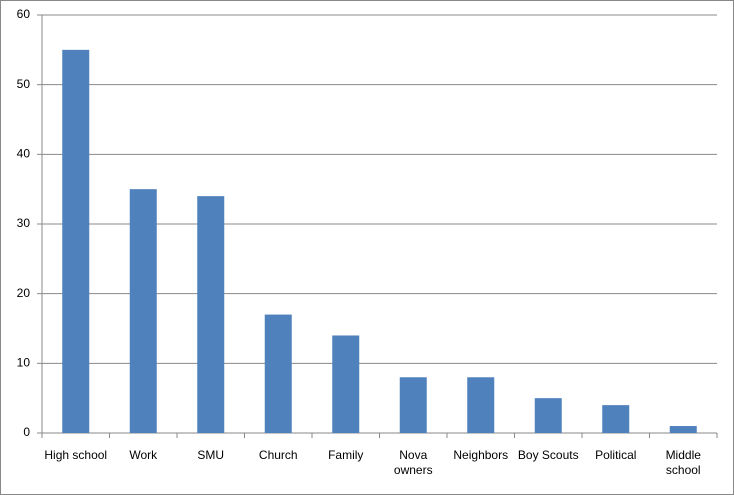 The height and width of the screenshot is (495, 734). I want to click on x-tick-label: Political, so click(616, 455).